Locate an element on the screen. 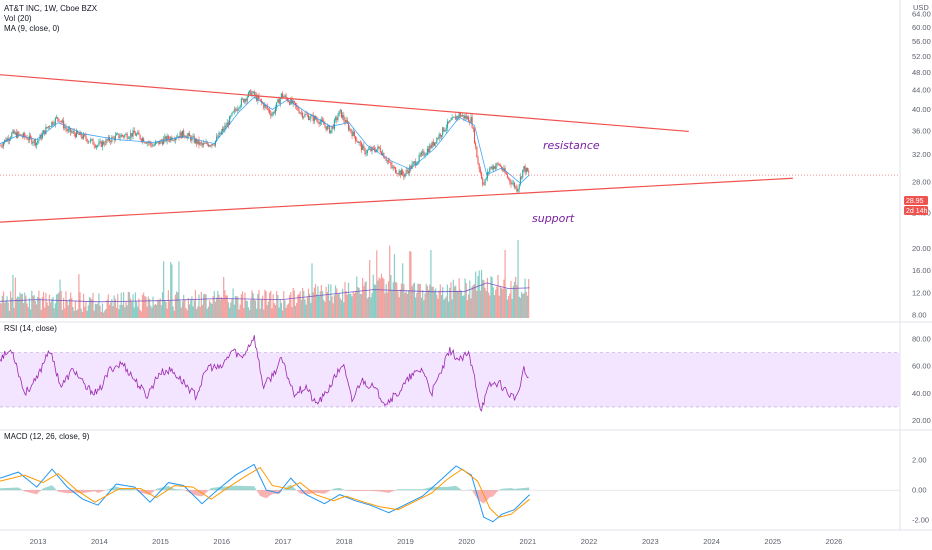  symbol-title: AT&T INC, 1W, Cboe BZX is located at coordinates (51, 8).